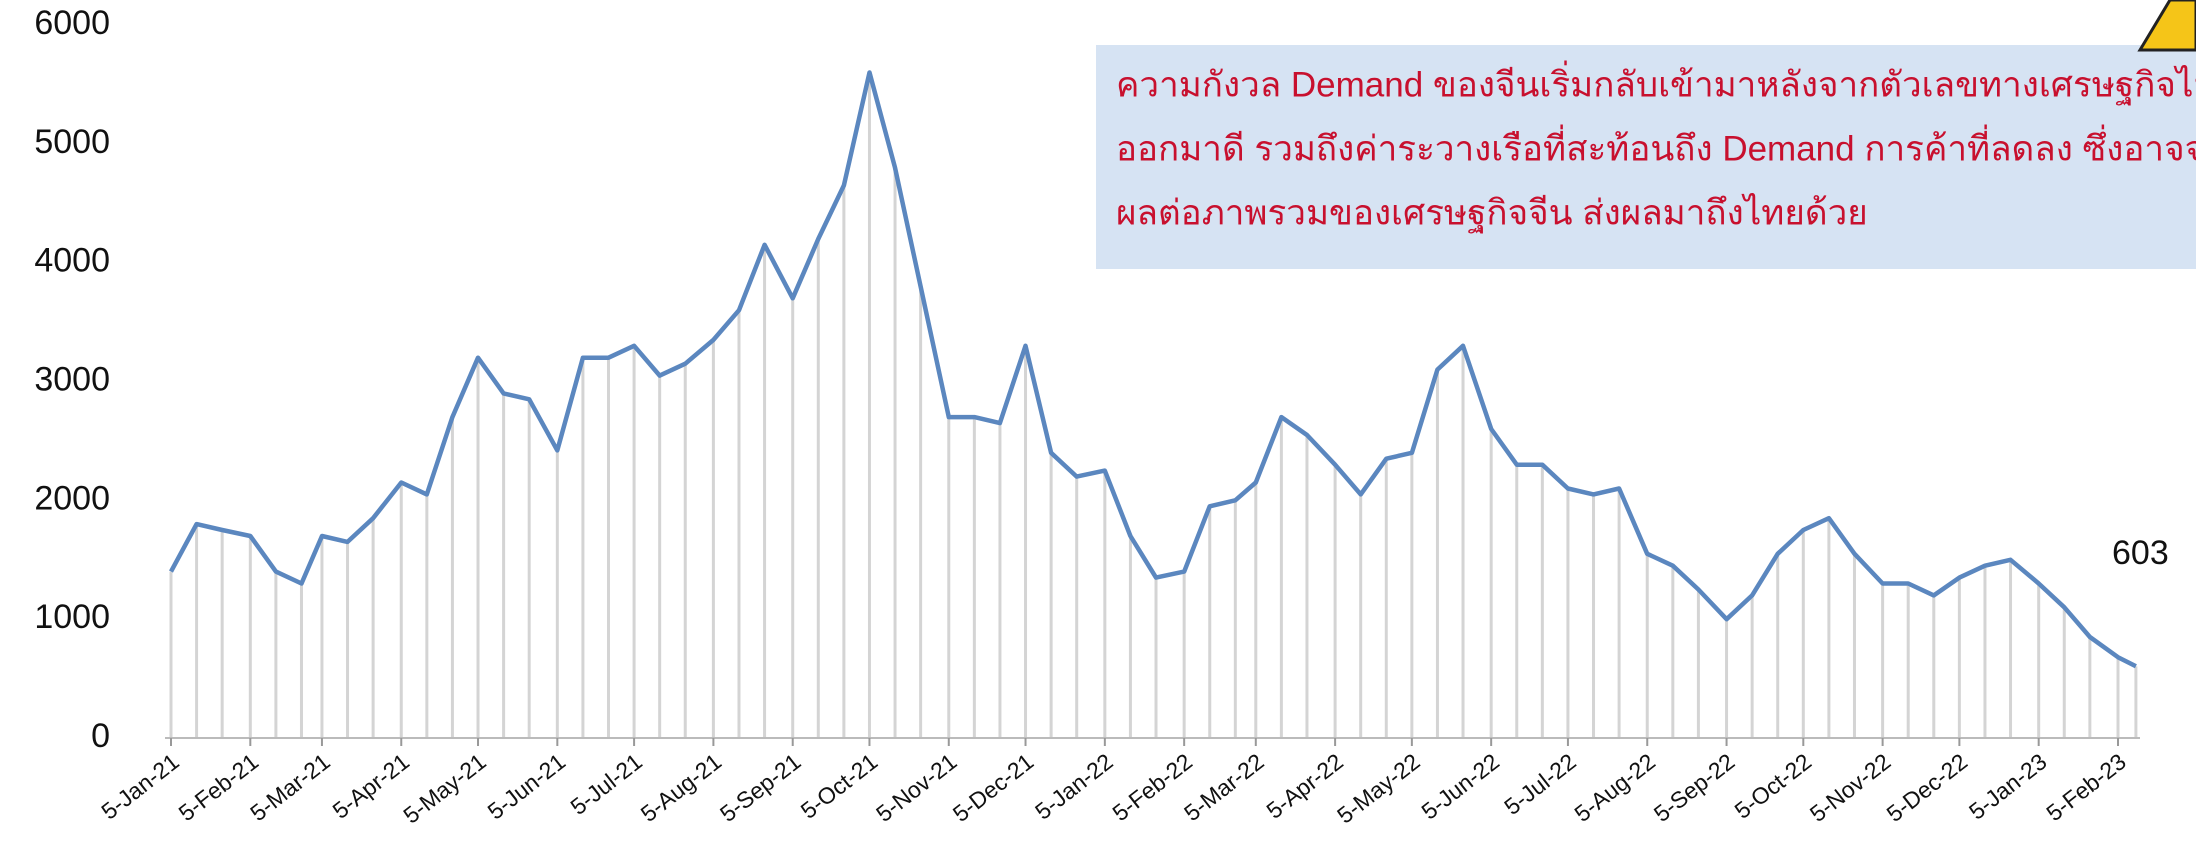  Describe the element at coordinates (605, 784) in the screenshot. I see `x-tick-label: 5-Jul-21` at that location.